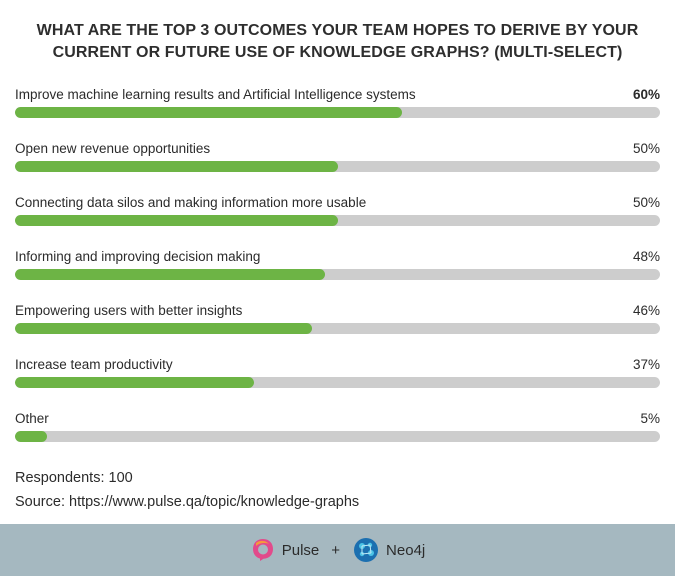  Describe the element at coordinates (138, 256) in the screenshot. I see `bar-label: Informing and improving decision making` at that location.